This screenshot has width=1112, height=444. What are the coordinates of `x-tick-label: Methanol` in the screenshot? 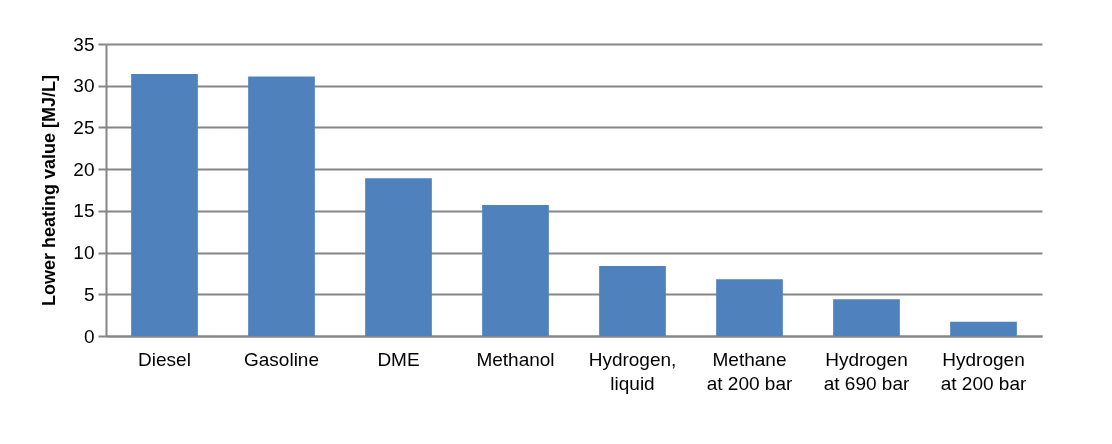 It's located at (515, 359).